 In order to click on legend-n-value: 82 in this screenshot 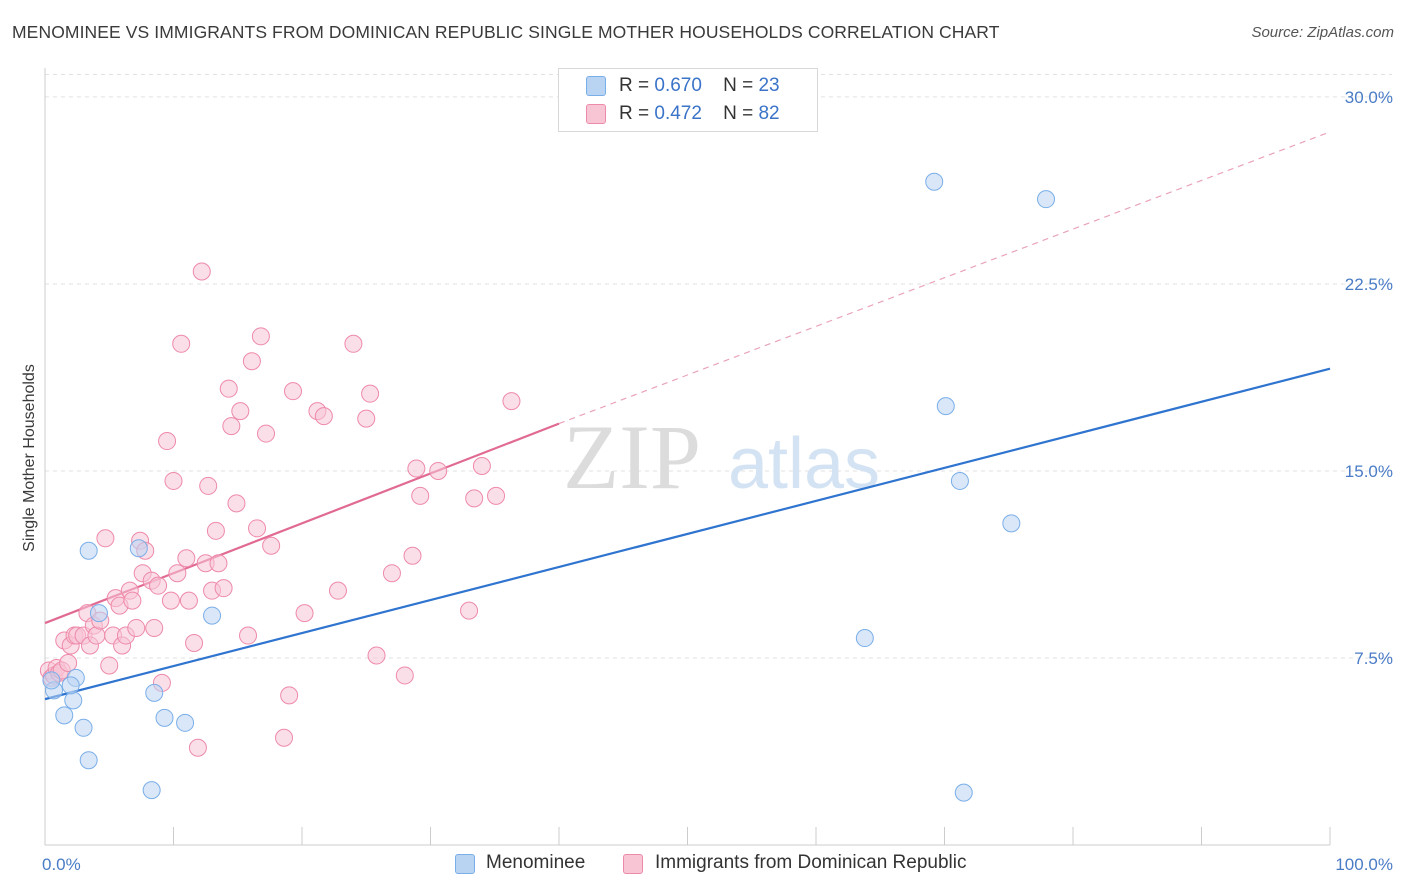, I will do `click(769, 113)`.